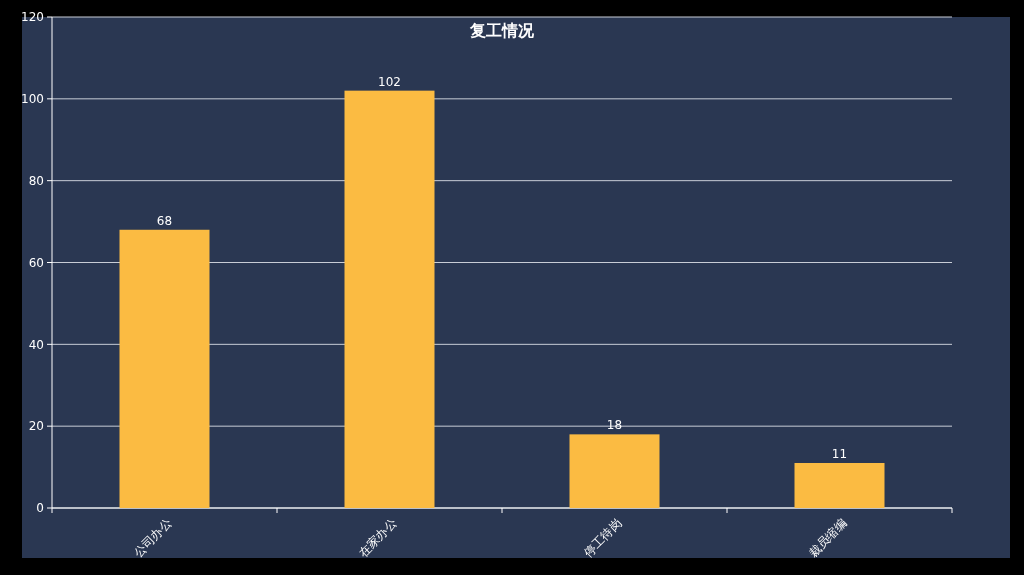  I want to click on data-label: 11, so click(839, 453).